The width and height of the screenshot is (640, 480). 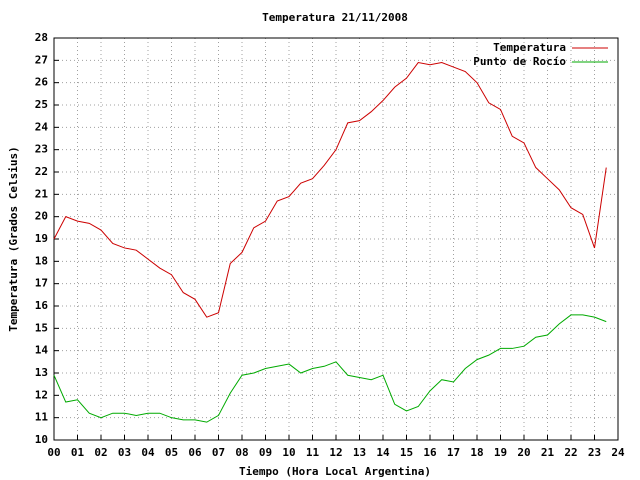 I want to click on chart-title: Temperatura 21/11/2008, so click(x=335, y=17).